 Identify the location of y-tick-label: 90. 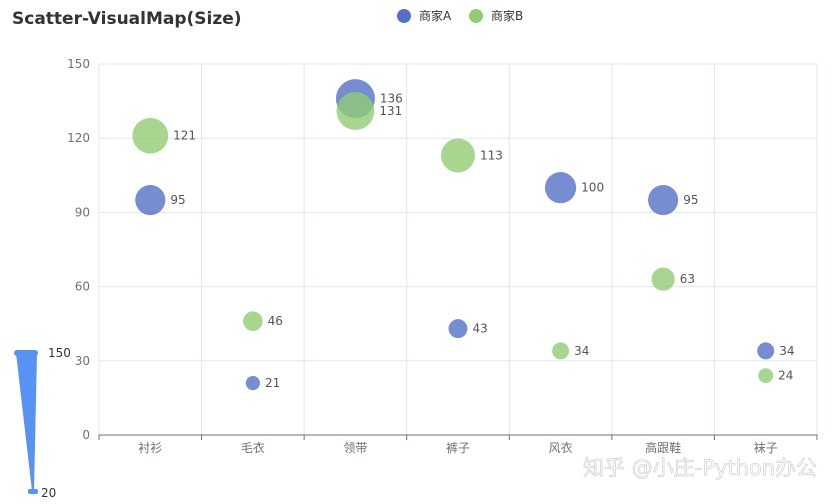
(82, 212).